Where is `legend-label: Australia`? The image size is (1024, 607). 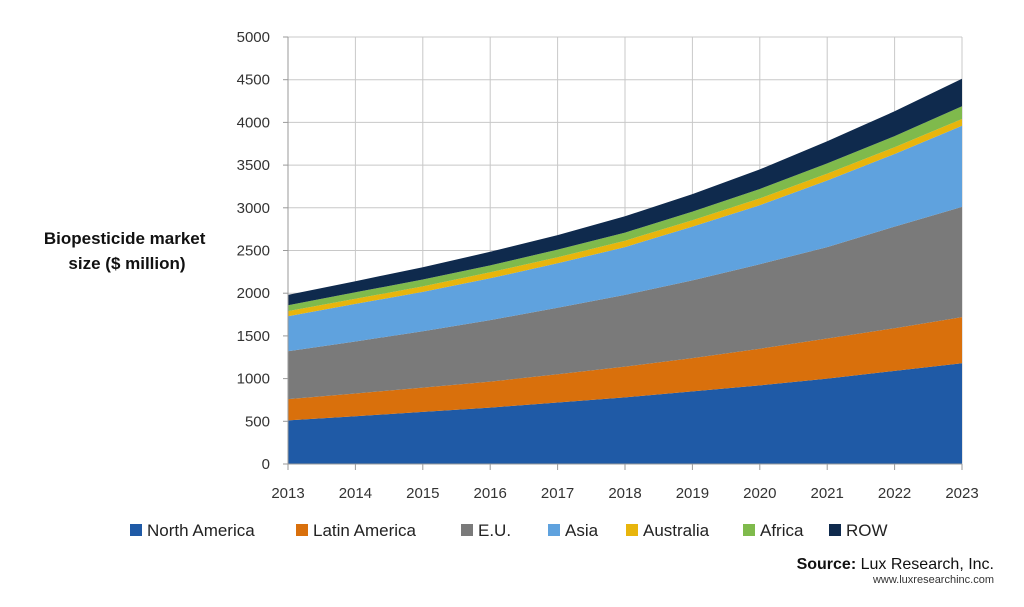 legend-label: Australia is located at coordinates (676, 530).